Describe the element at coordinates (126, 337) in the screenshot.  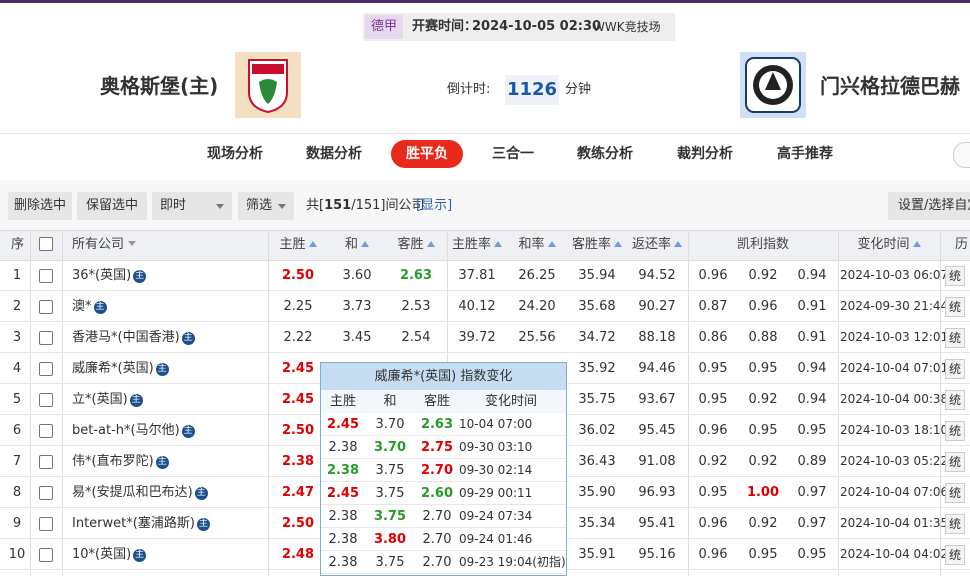
I see `company-name: 香港马*(中国香港)` at that location.